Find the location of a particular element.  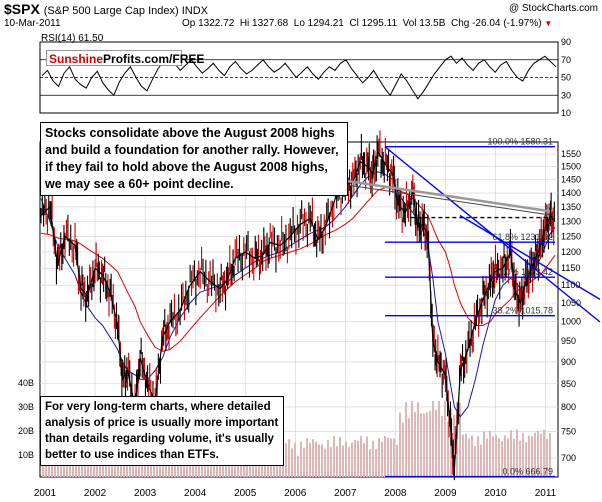

fibonacci-label: 100.0% 1580.31 is located at coordinates (520, 142).